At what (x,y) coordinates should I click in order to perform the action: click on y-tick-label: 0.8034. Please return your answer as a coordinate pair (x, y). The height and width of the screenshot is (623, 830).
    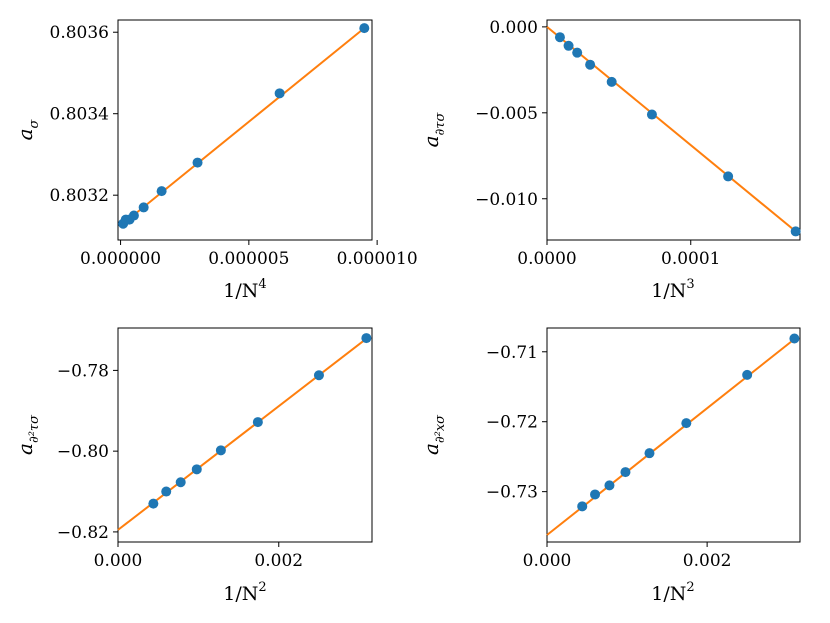
    Looking at the image, I should click on (79, 115).